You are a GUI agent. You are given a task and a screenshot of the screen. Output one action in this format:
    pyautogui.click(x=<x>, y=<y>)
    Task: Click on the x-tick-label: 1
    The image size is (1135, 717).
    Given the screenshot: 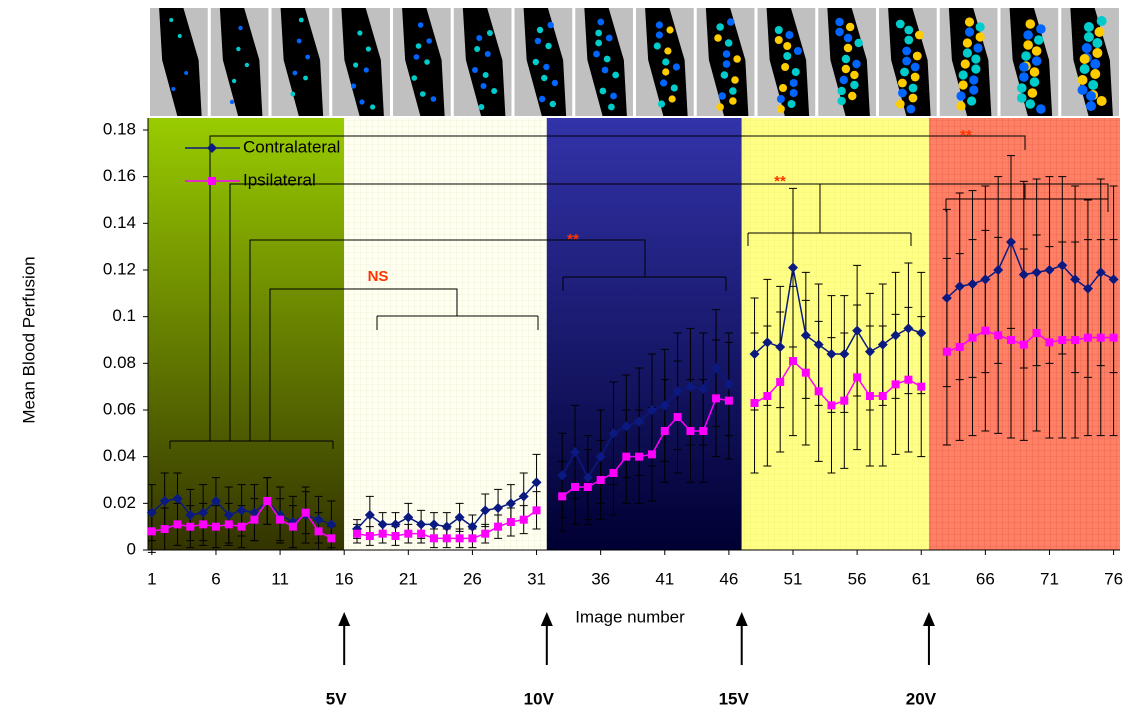 What is the action you would take?
    pyautogui.click(x=151, y=578)
    